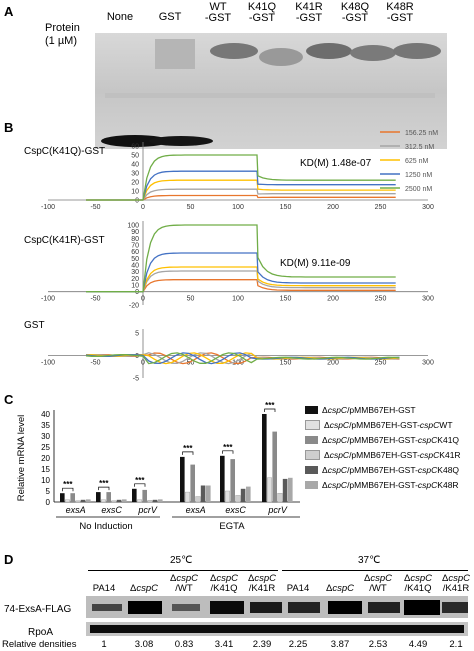  Describe the element at coordinates (41, 632) in the screenshot. I see `rpoa-label: RpoA` at that location.